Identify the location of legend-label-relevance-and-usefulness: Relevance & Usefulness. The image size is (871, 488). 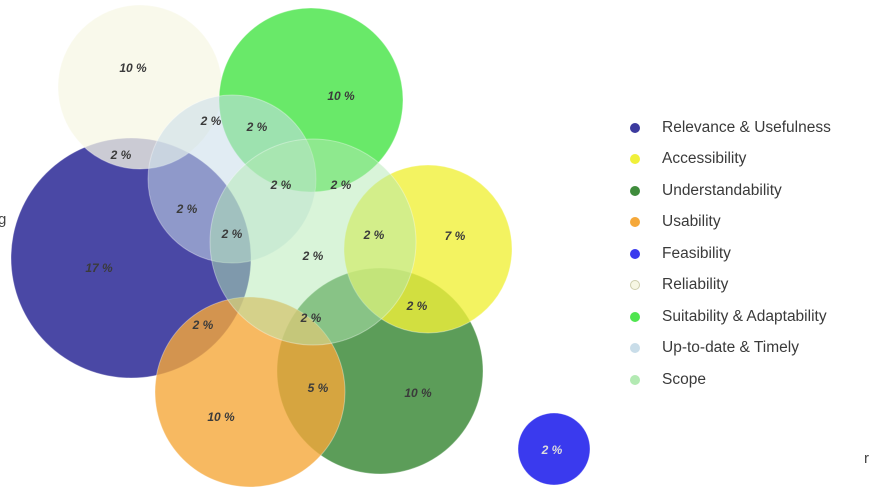
(746, 127).